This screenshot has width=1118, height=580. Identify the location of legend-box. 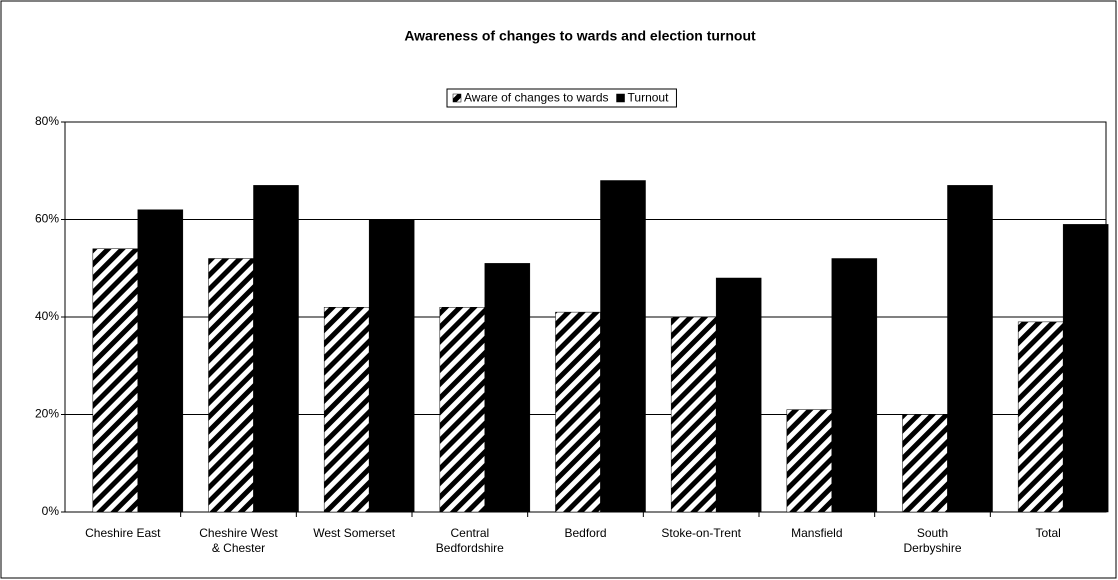
(561, 98).